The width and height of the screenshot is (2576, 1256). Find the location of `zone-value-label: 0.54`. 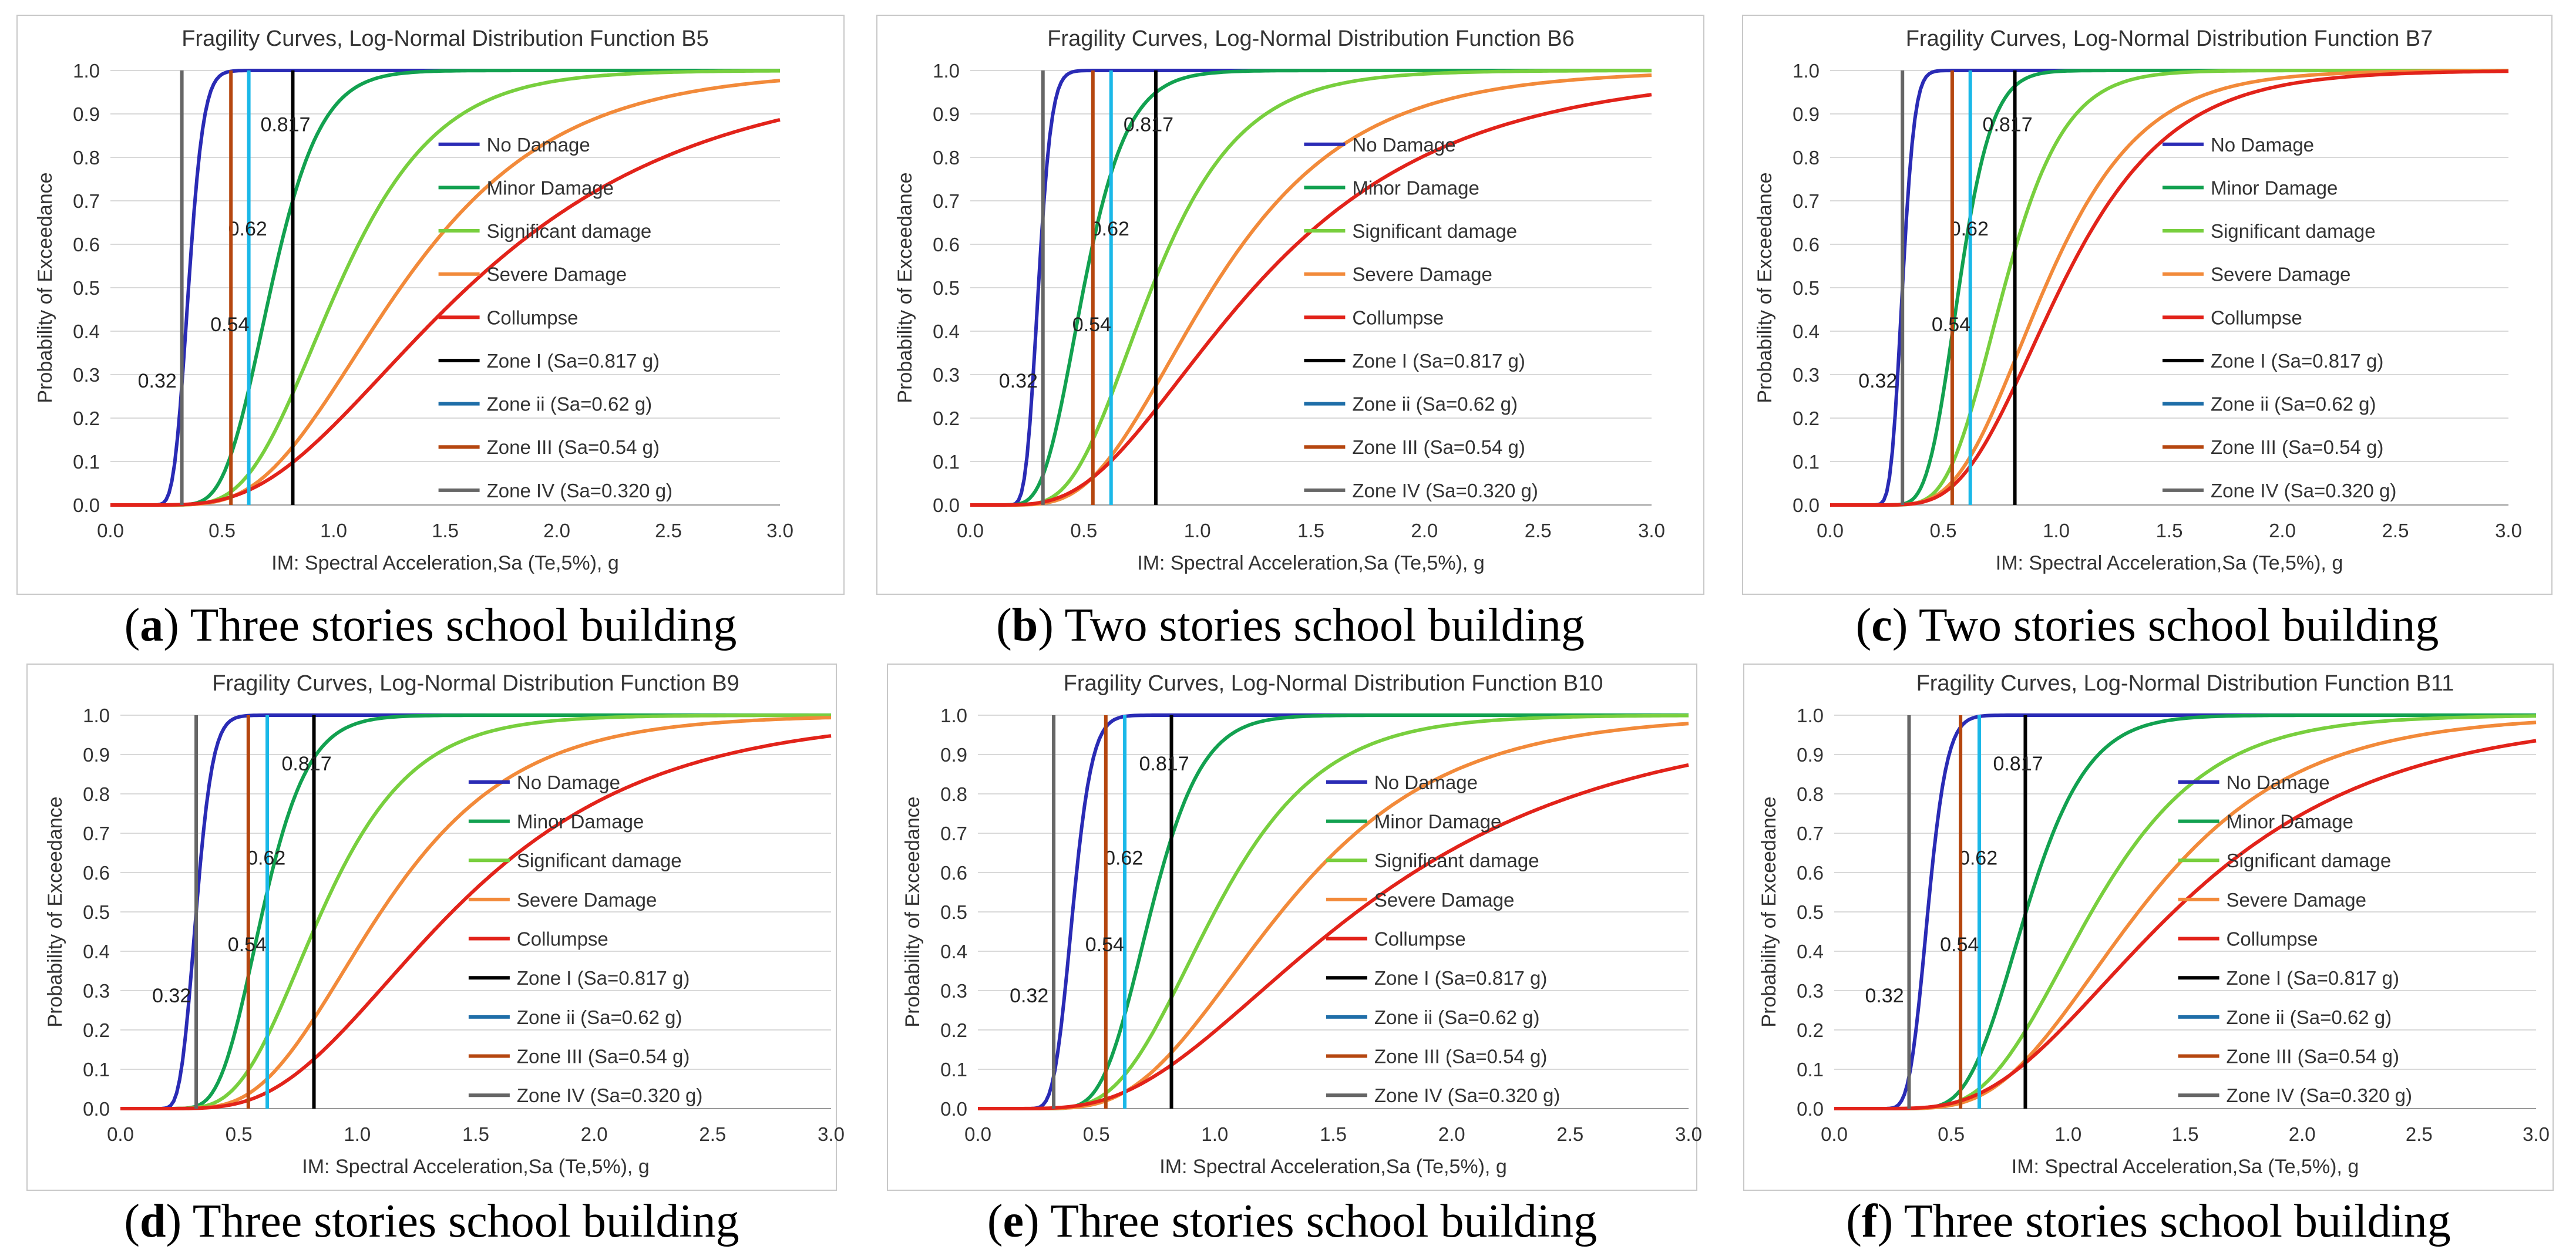

zone-value-label: 0.54 is located at coordinates (229, 325).